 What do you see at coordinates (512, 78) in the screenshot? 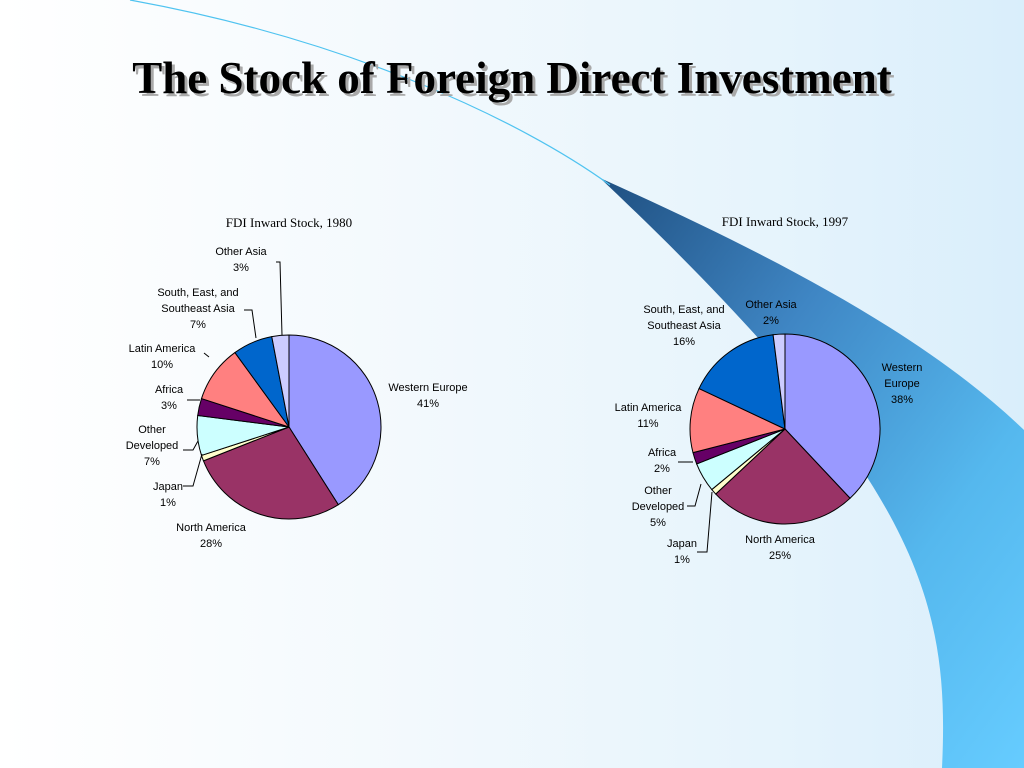
I see `slide-title: The Stock of Foreign Direct Investment` at bounding box center [512, 78].